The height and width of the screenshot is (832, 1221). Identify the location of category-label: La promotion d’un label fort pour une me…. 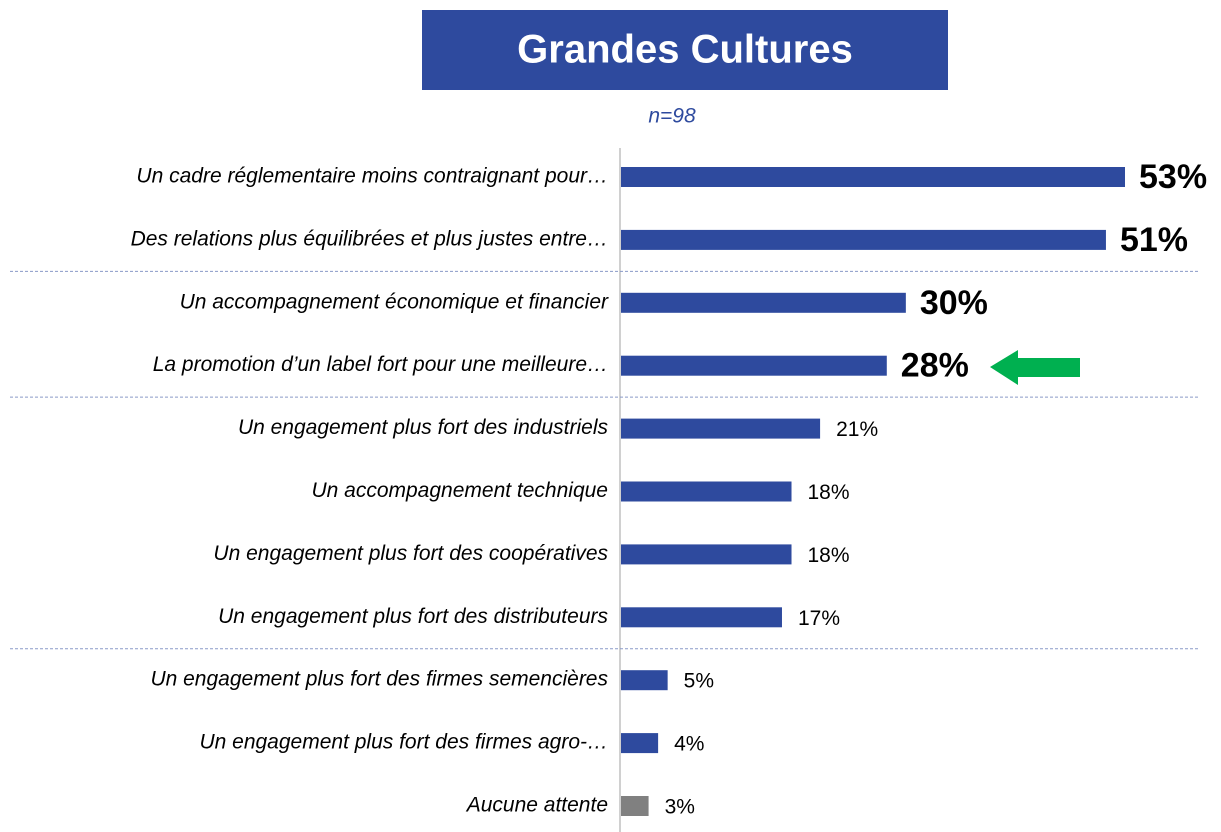
(380, 364).